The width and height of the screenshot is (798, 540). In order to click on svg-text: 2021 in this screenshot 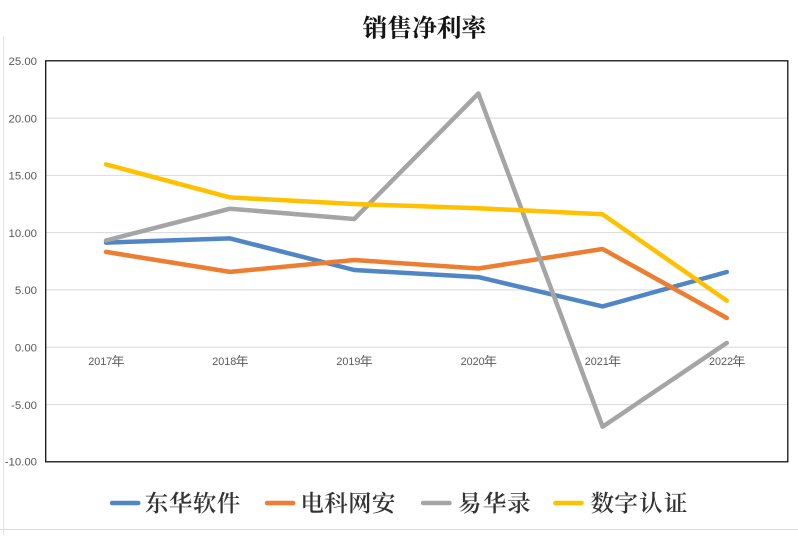, I will do `click(597, 362)`.